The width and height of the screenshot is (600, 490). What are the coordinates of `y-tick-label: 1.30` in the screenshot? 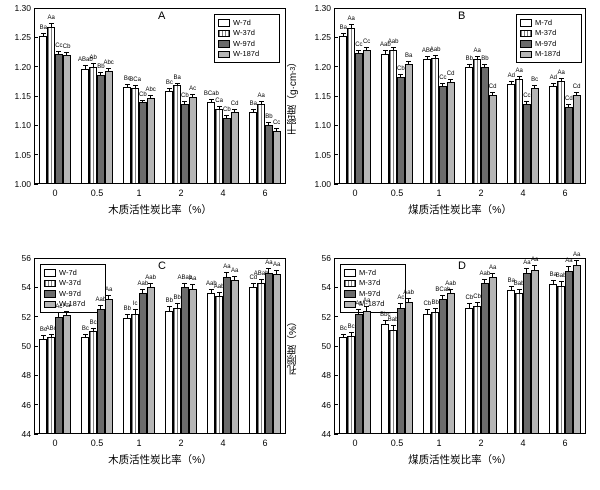 It's located at (22, 8).